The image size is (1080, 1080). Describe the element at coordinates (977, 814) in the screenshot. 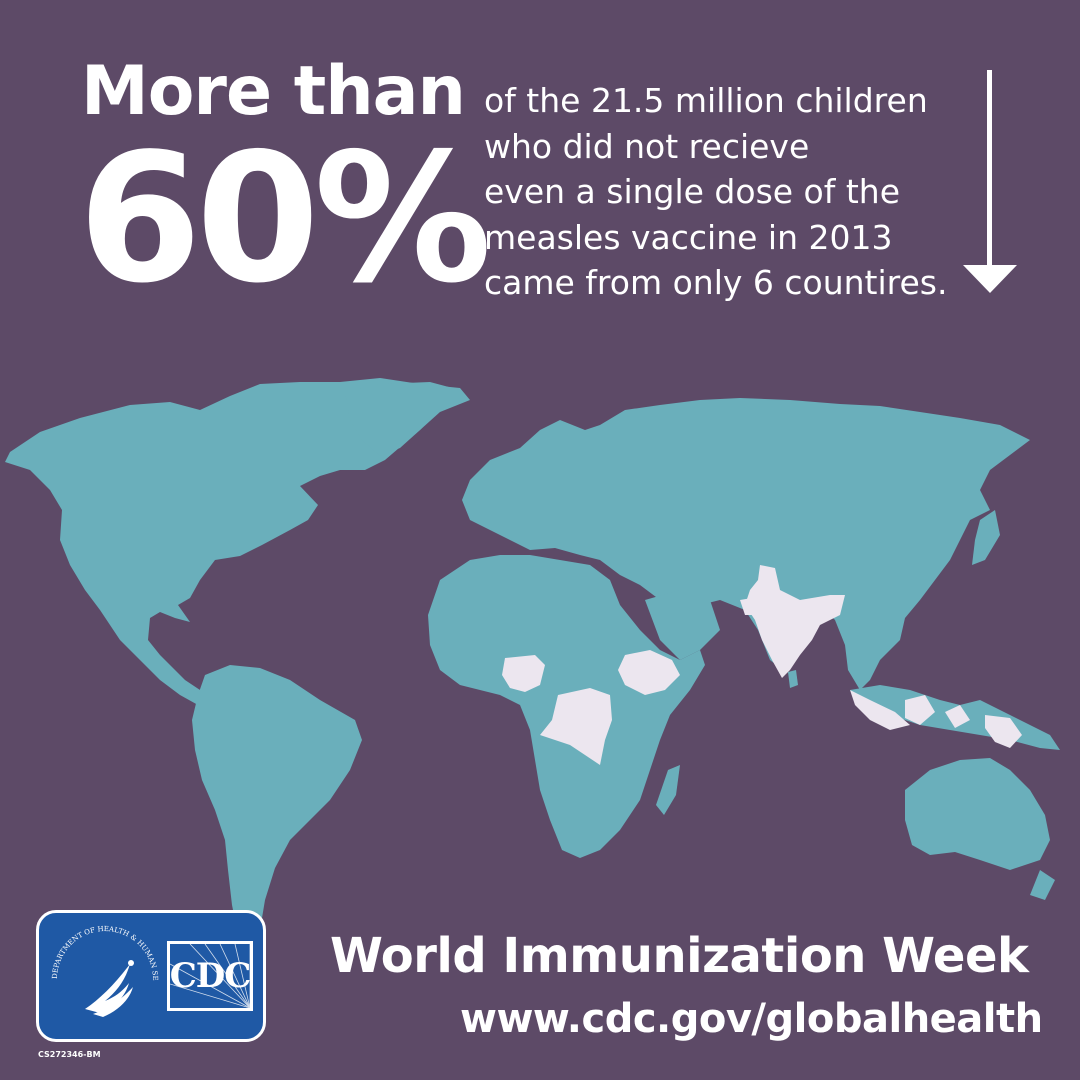

I see `australia` at that location.